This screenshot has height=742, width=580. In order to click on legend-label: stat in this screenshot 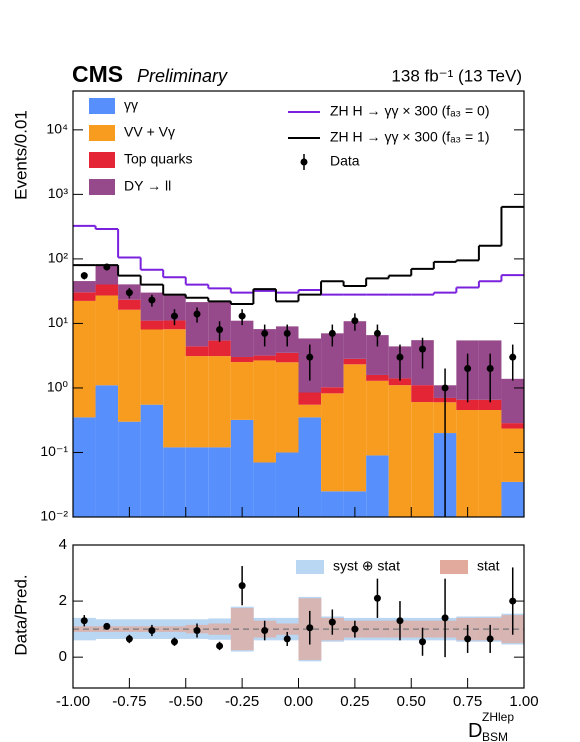, I will do `click(488, 566)`.